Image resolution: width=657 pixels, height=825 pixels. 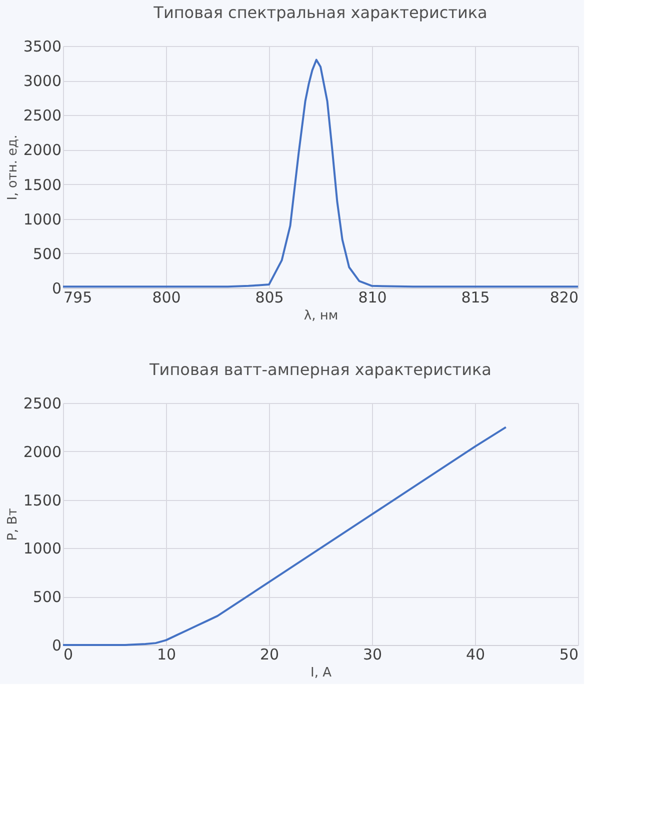 I want to click on x-tick-label: 805, so click(x=269, y=297).